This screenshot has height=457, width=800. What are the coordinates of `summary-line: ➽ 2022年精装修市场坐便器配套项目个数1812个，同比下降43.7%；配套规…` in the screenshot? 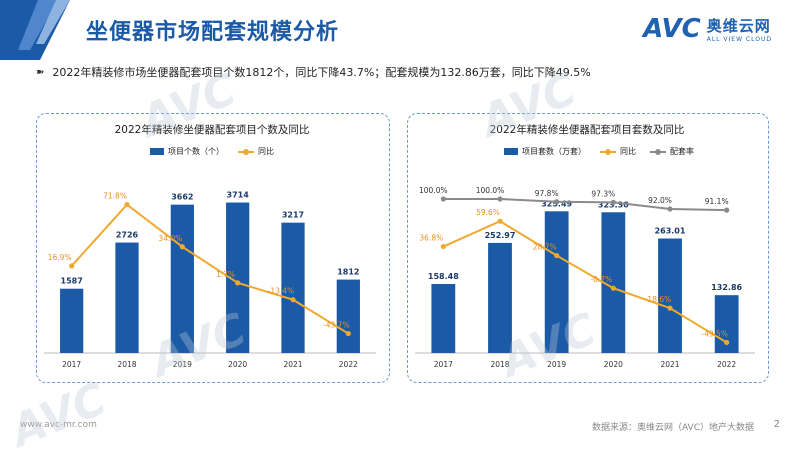 It's located at (313, 72).